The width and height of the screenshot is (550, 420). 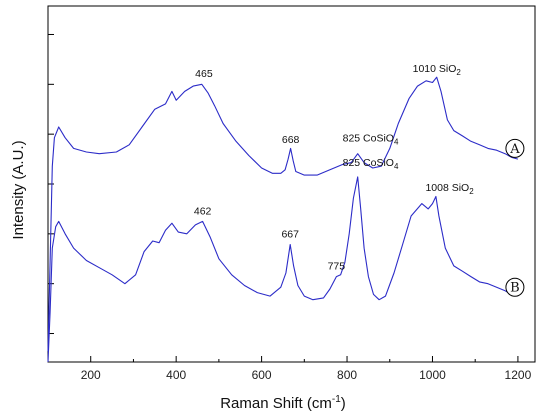 I want to click on x-tick-label: 600, so click(x=262, y=375).